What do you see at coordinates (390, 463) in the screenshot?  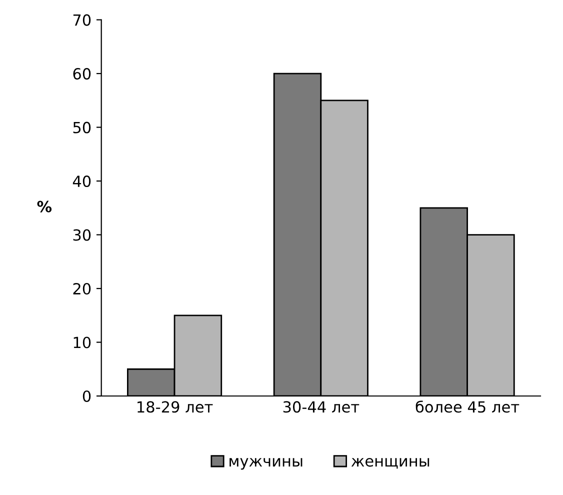 I see `legend-label: женщины` at bounding box center [390, 463].